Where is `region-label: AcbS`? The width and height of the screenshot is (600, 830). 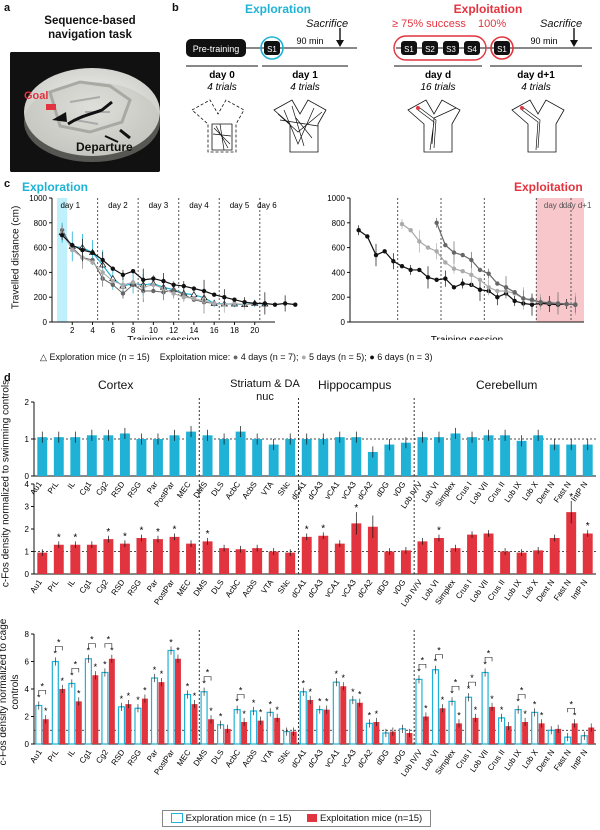
region-label: AcbS is located at coordinates (249, 588).